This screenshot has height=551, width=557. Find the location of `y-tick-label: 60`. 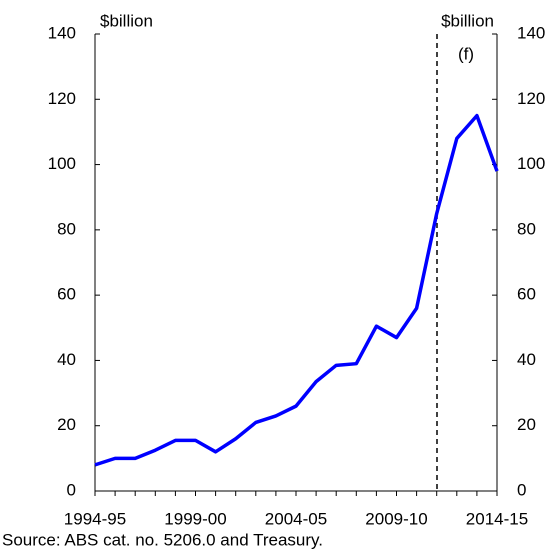

y-tick-label: 60 is located at coordinates (66, 294).